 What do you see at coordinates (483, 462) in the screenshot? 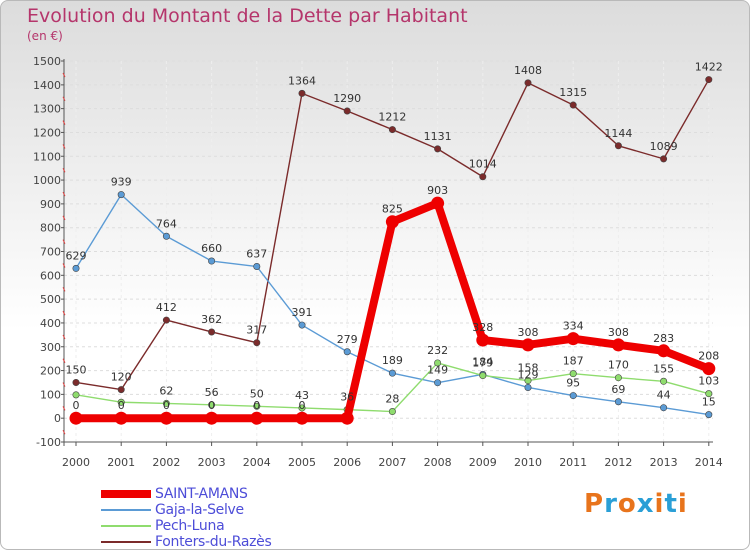
I see `x-tick-label: 2009` at bounding box center [483, 462].